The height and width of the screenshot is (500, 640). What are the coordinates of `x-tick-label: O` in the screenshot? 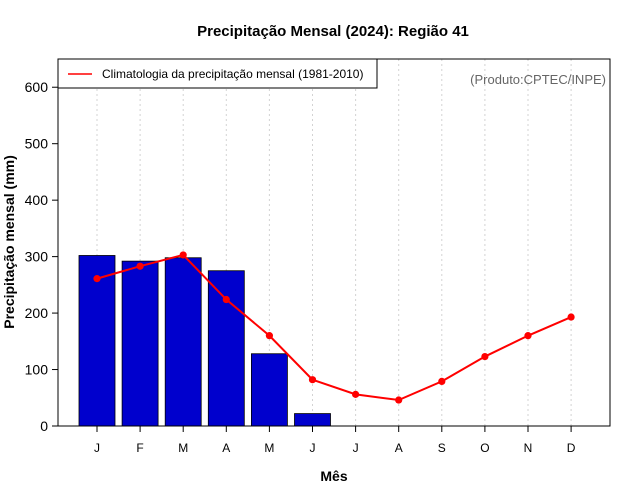 It's located at (484, 448).